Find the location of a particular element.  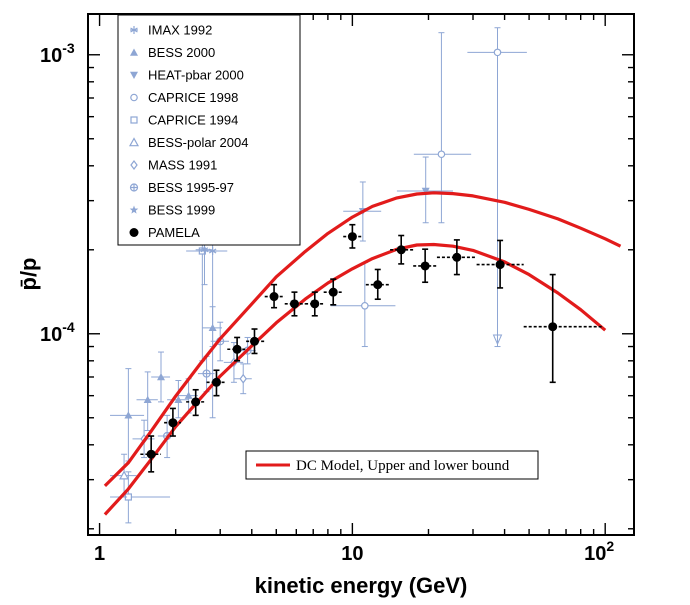

x-tick-label: 1 is located at coordinates (99, 554).